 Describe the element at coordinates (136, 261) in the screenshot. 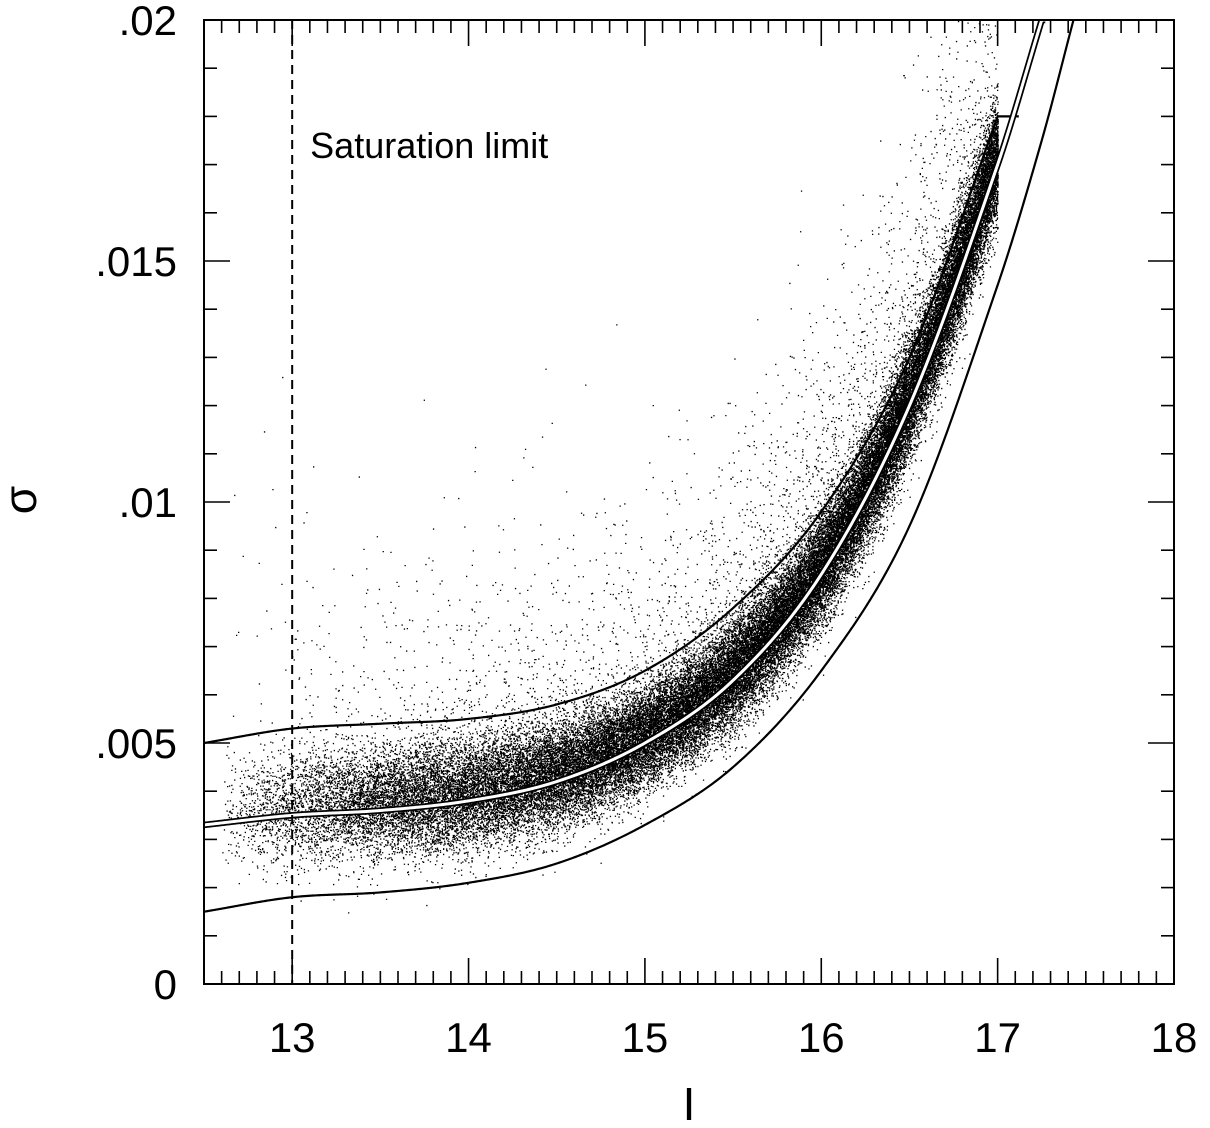

I see `y-tick-label: .015` at that location.